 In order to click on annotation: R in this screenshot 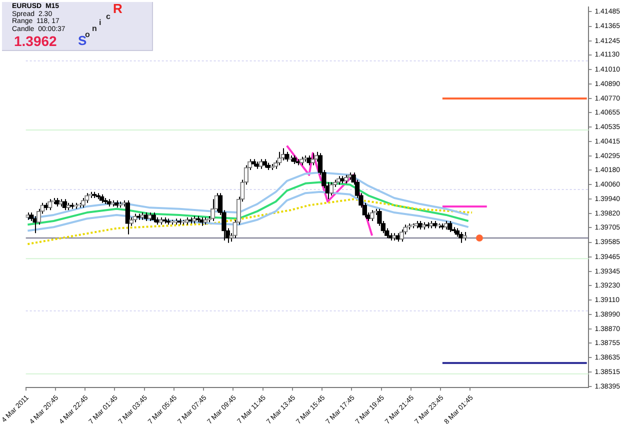, I will do `click(117, 8)`.